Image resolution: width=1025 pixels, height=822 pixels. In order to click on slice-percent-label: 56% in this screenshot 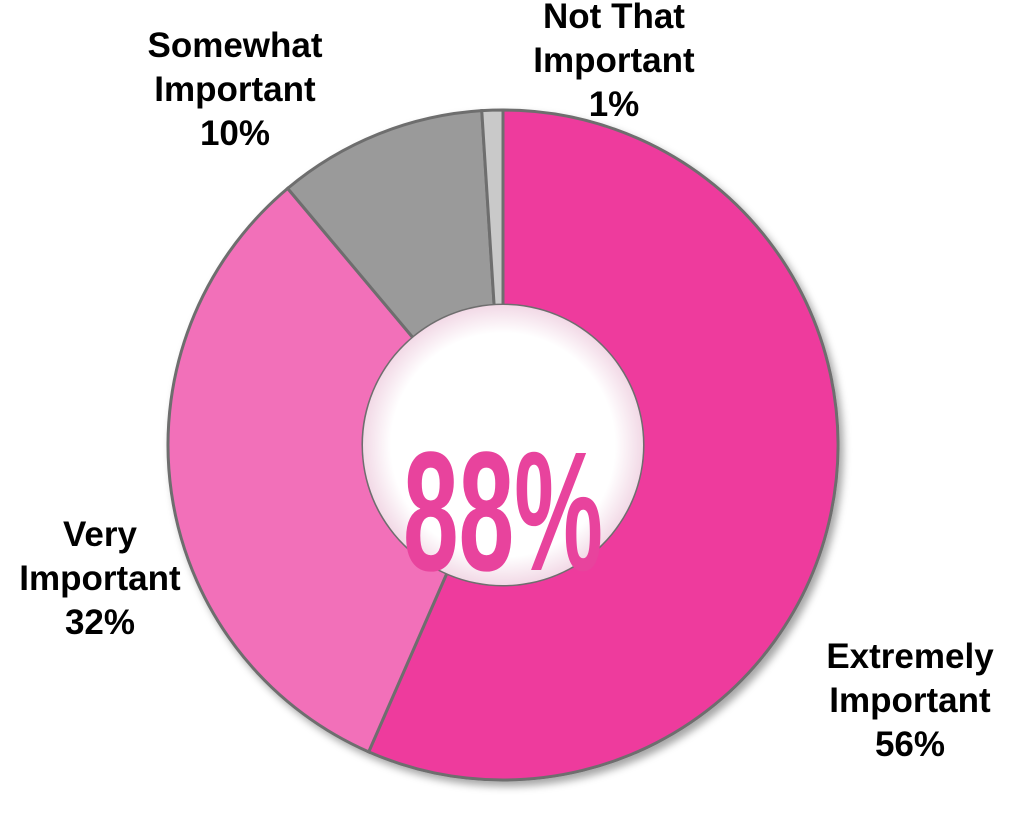, I will do `click(910, 744)`.